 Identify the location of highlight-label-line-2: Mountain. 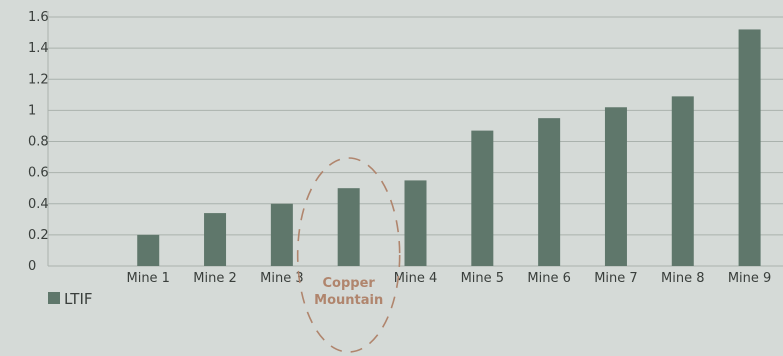
(348, 300).